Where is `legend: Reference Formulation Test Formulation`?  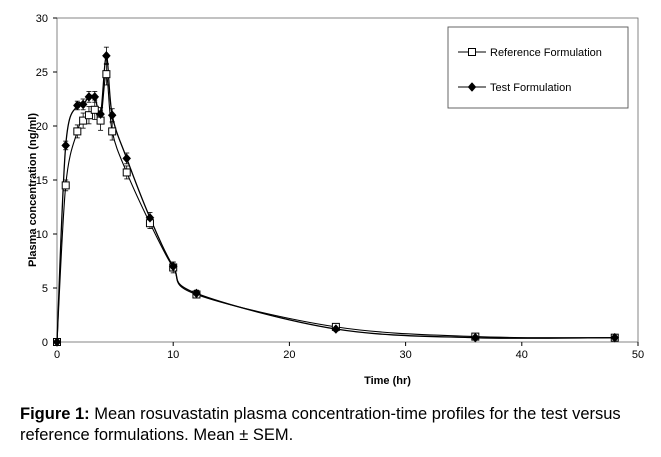
legend: Reference Formulation Test Formulation is located at coordinates (538, 67).